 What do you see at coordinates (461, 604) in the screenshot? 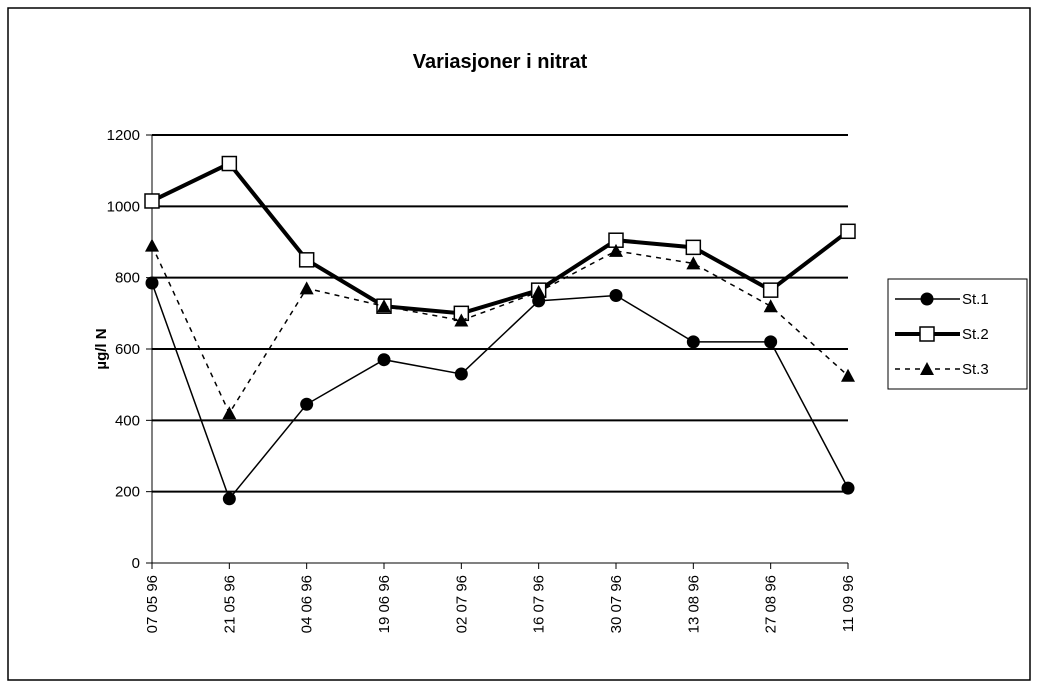
I see `x-tick-label: 02 07 96` at bounding box center [461, 604].